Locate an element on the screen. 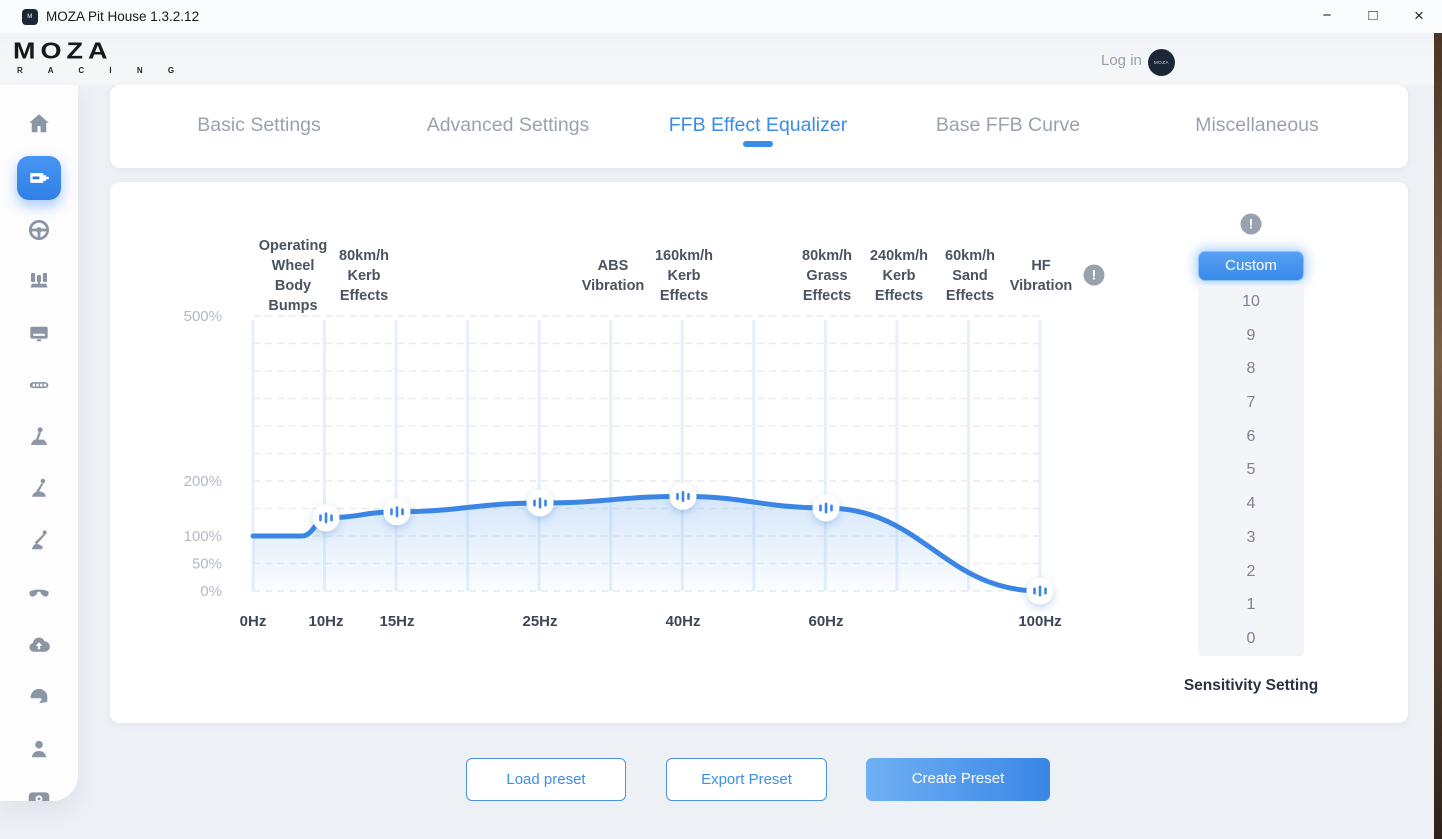 This screenshot has width=1442, height=839. sidebar-item-sequential-lever is located at coordinates (39, 541).